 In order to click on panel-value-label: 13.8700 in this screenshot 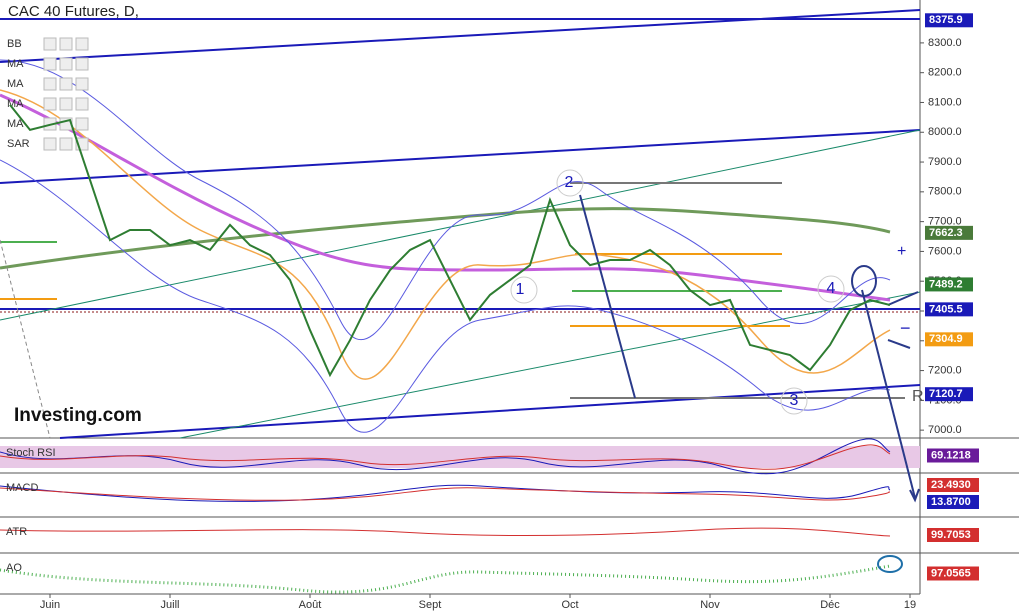, I will do `click(951, 502)`.